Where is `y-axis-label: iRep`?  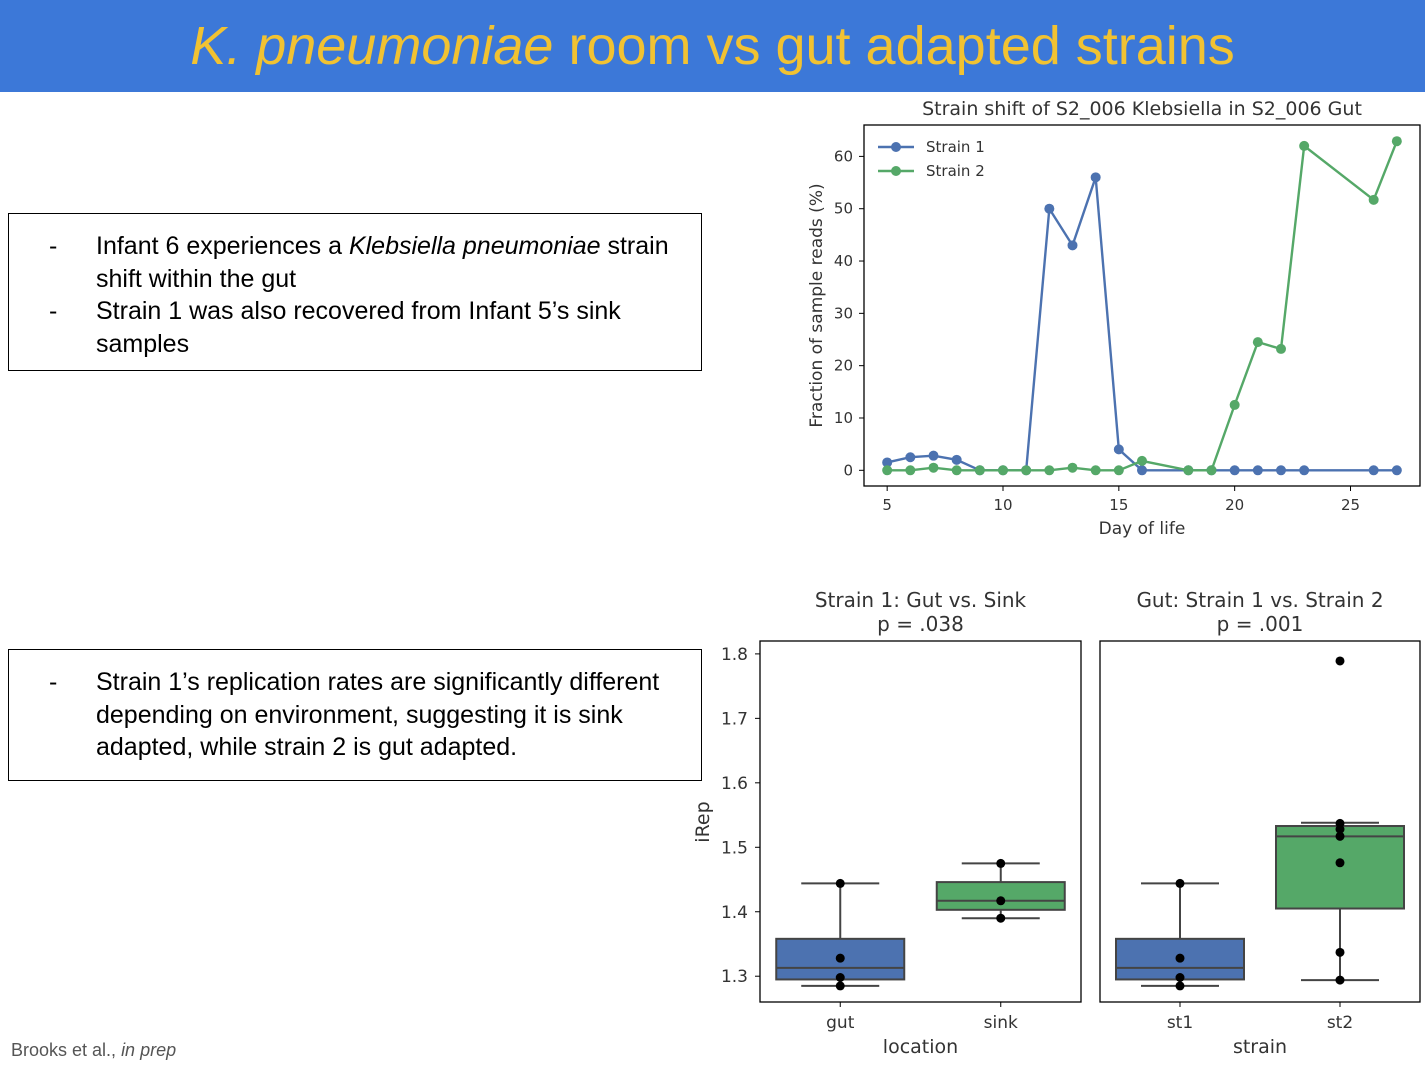 y-axis-label: iRep is located at coordinates (703, 821).